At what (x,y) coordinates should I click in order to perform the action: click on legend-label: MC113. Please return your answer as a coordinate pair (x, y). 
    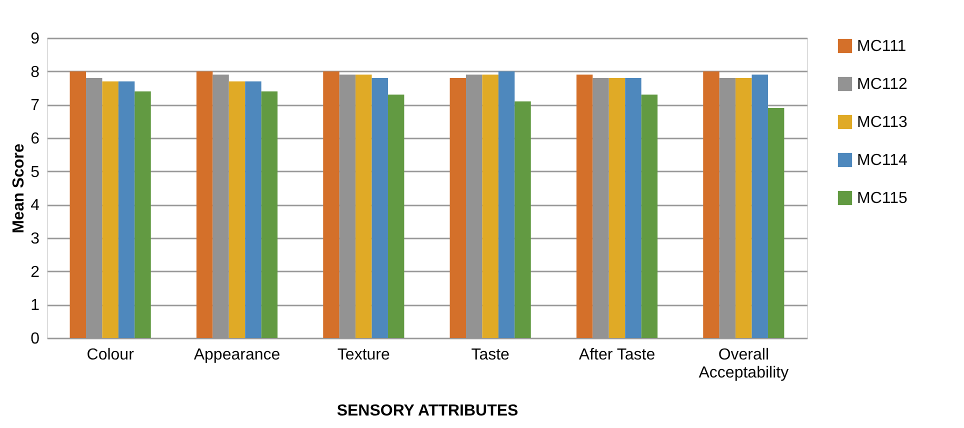
    Looking at the image, I should click on (882, 122).